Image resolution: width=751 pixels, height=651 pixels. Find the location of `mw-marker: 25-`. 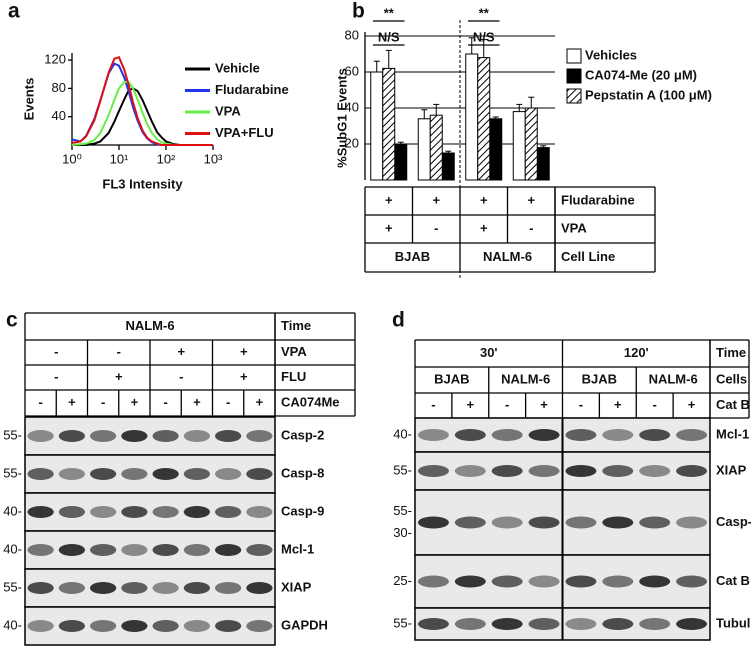

mw-marker: 25- is located at coordinates (402, 580).